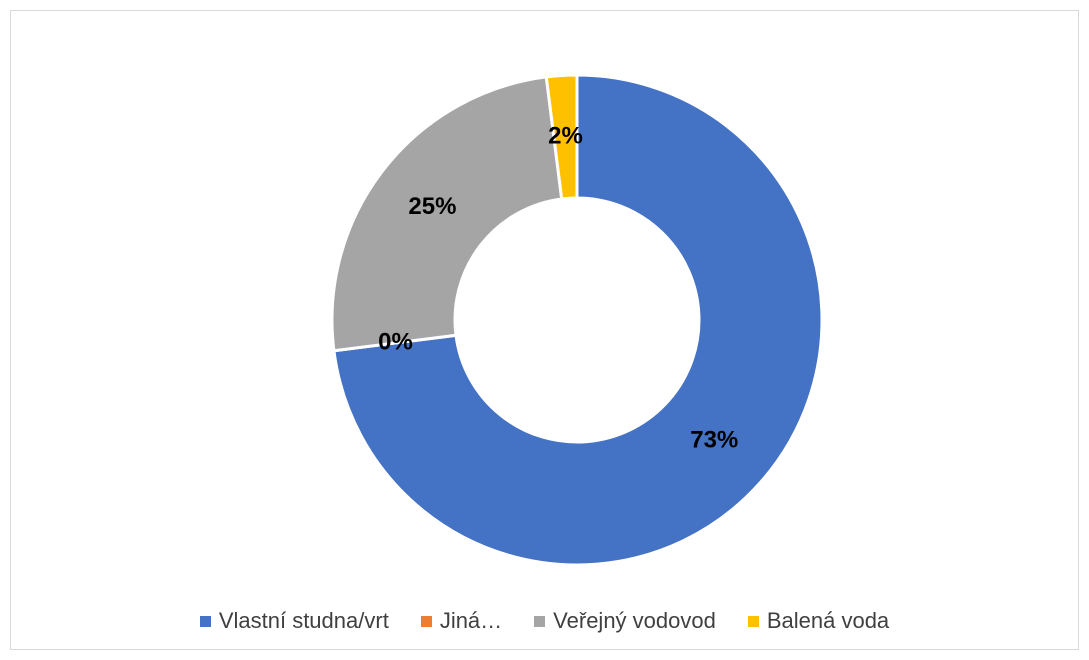 Image resolution: width=1089 pixels, height=660 pixels. What do you see at coordinates (395, 341) in the screenshot?
I see `data-label: 0%` at bounding box center [395, 341].